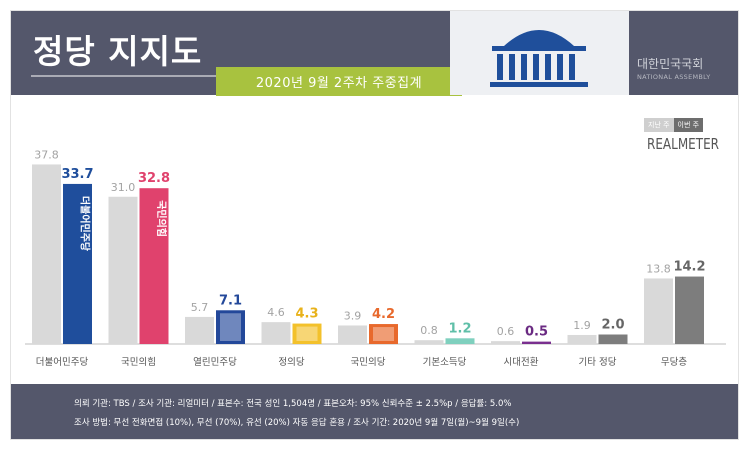  Describe the element at coordinates (383, 314) in the screenshot. I see `data-label-this-week: 4.2` at that location.